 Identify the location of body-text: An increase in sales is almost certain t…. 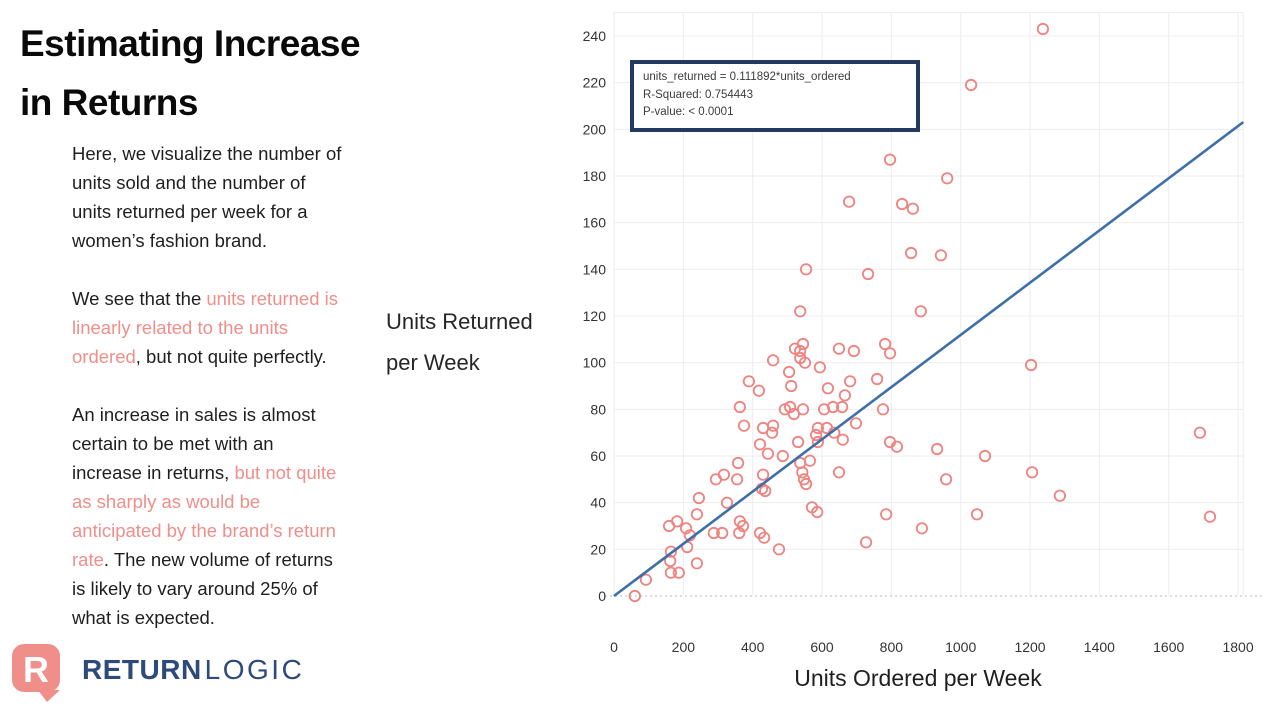
(194, 443).